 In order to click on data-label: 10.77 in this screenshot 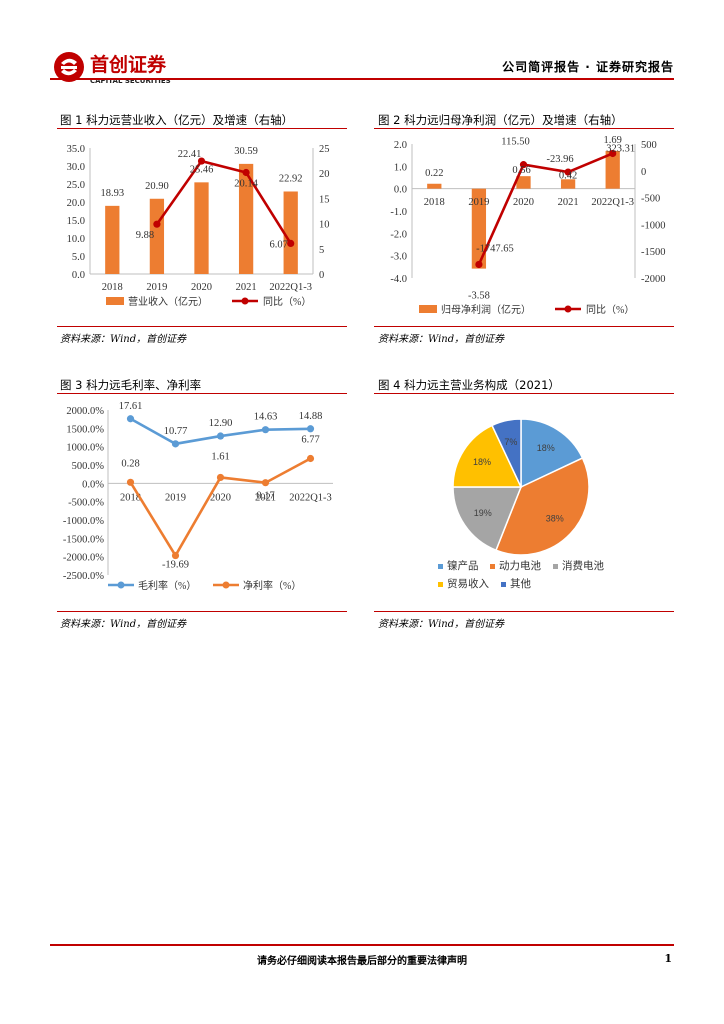, I will do `click(176, 431)`.